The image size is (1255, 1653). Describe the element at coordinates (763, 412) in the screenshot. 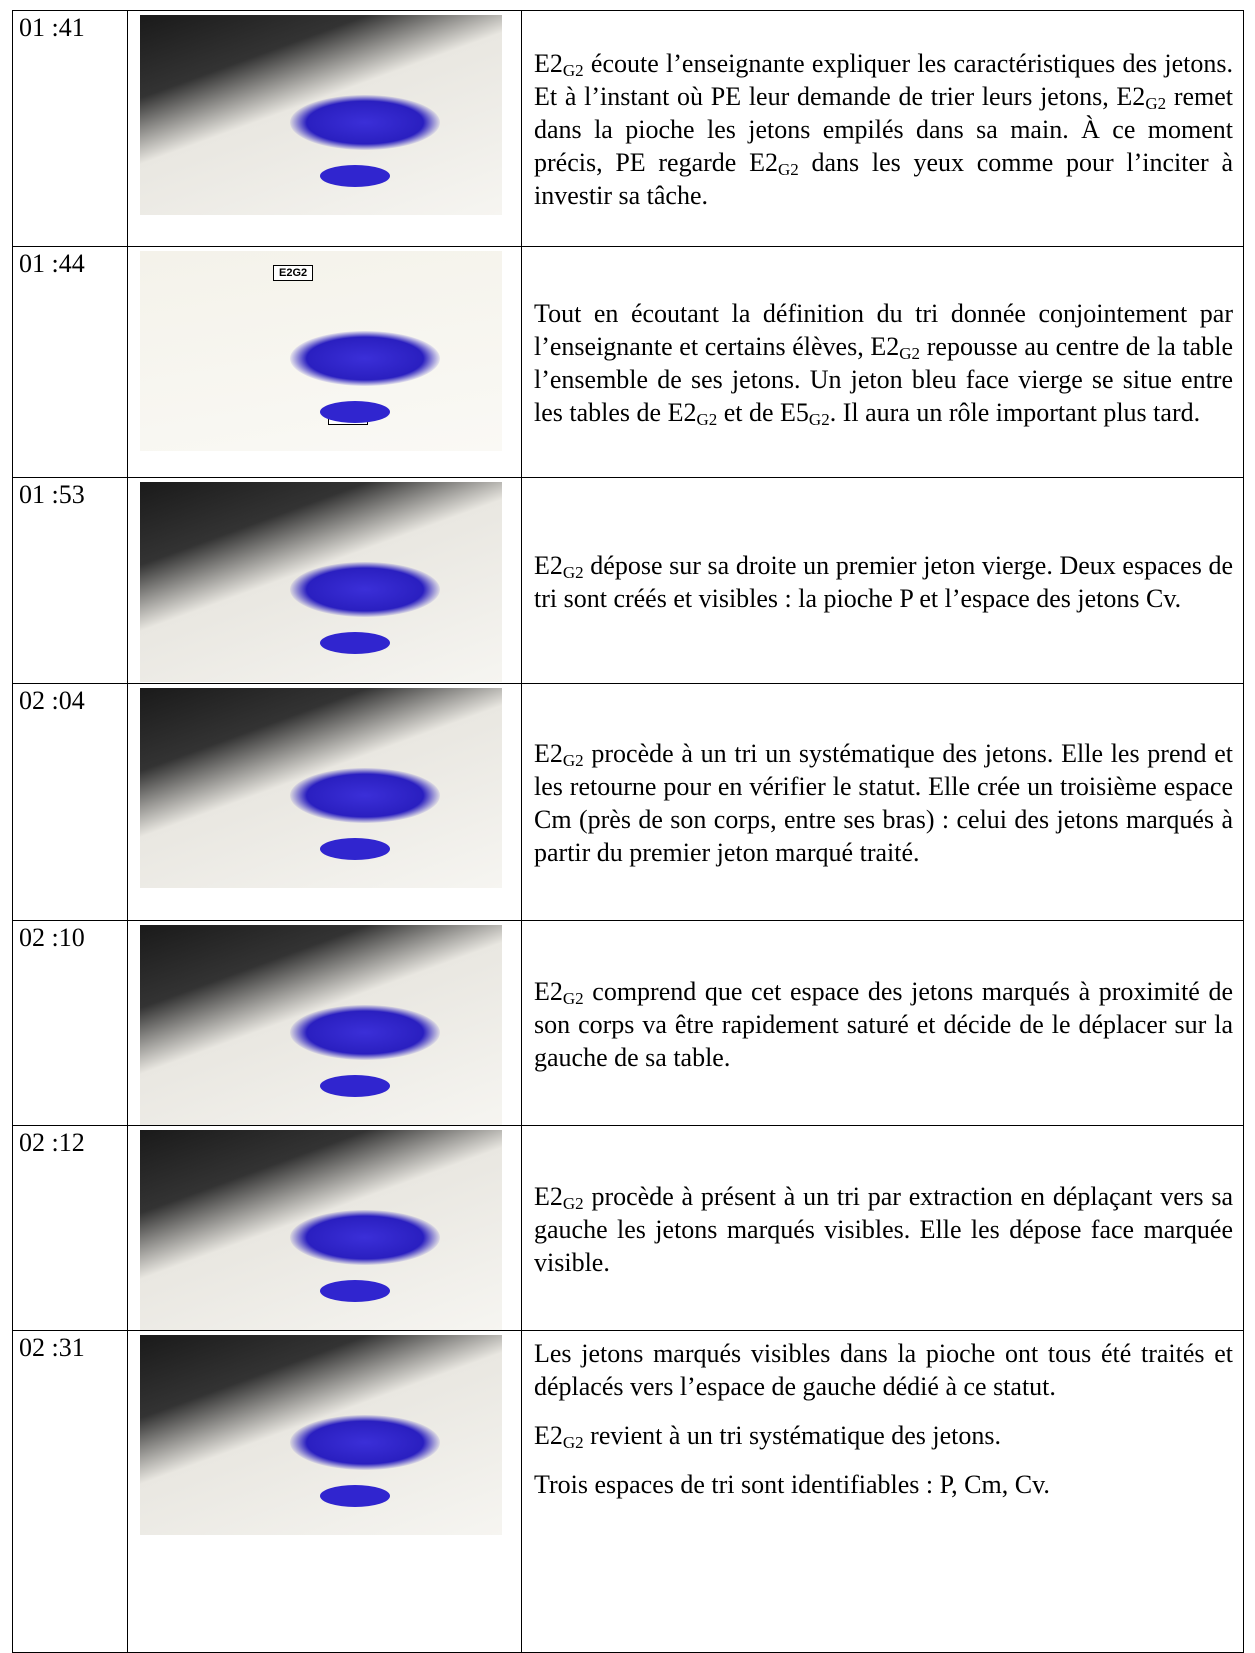

I see `text-run: et de E5` at that location.